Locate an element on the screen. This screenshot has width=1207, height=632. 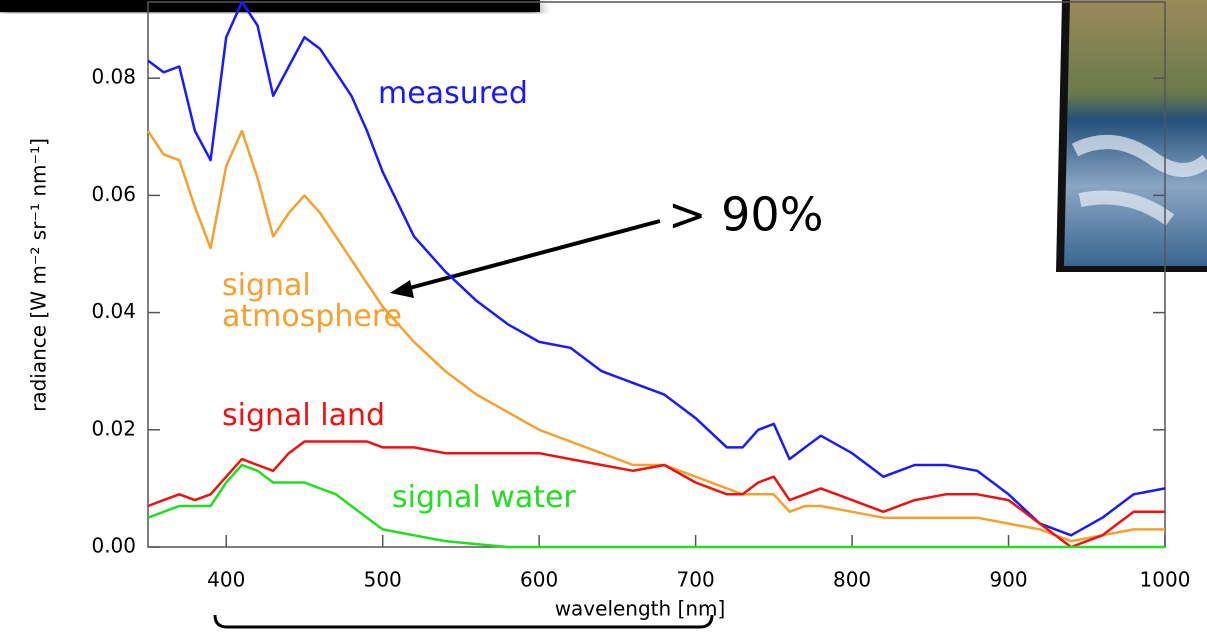
x-tick-label: 700 is located at coordinates (696, 580).